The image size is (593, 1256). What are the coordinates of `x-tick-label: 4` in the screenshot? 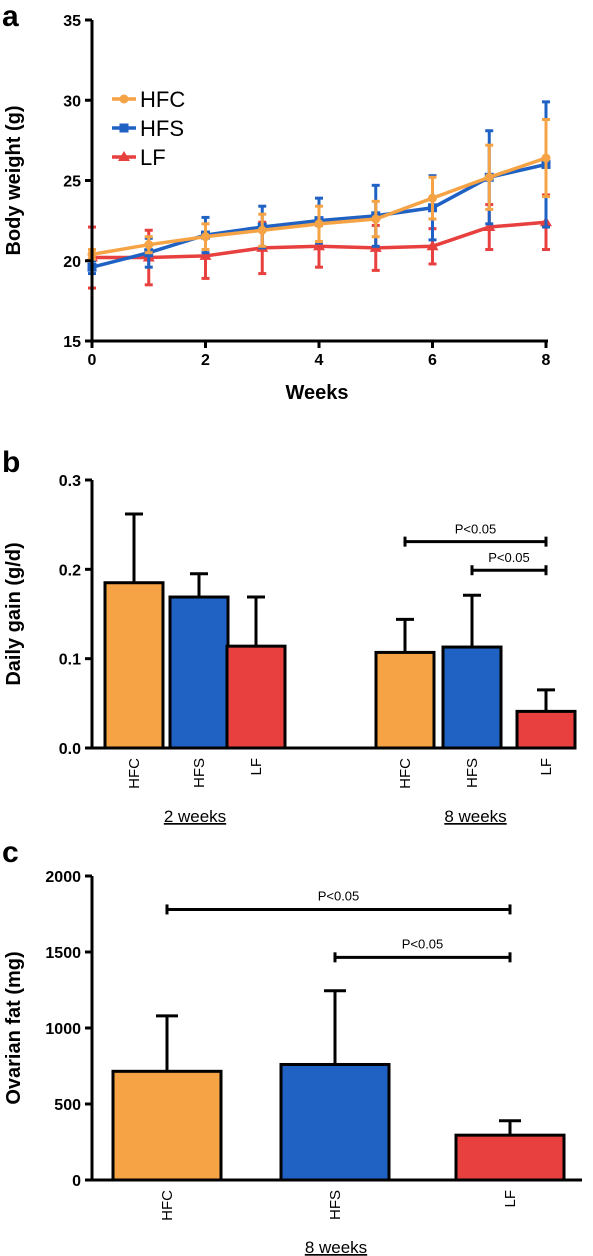 It's located at (319, 360).